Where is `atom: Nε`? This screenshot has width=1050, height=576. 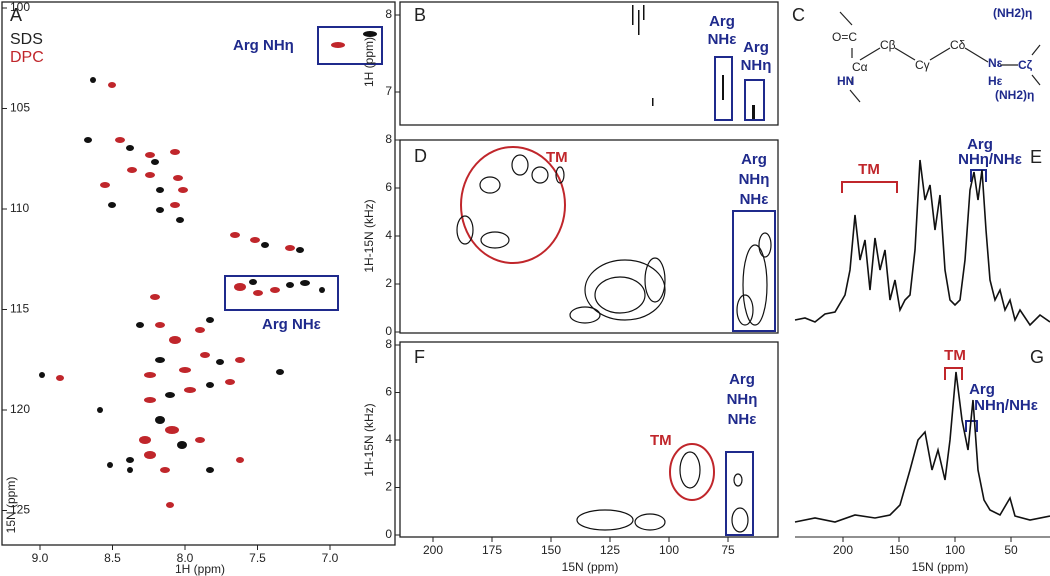 atom: Nε is located at coordinates (995, 63).